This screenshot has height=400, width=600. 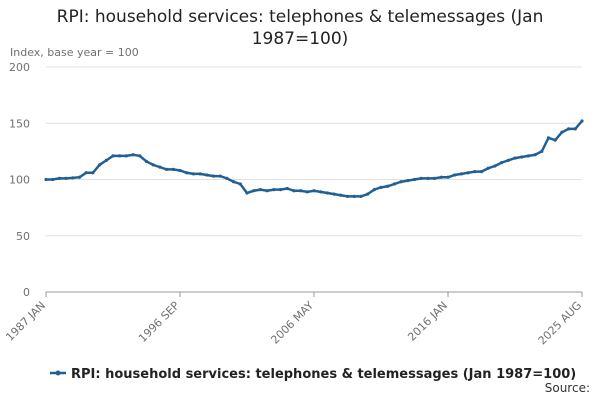 What do you see at coordinates (23, 236) in the screenshot?
I see `y-tick-label: 50` at bounding box center [23, 236].